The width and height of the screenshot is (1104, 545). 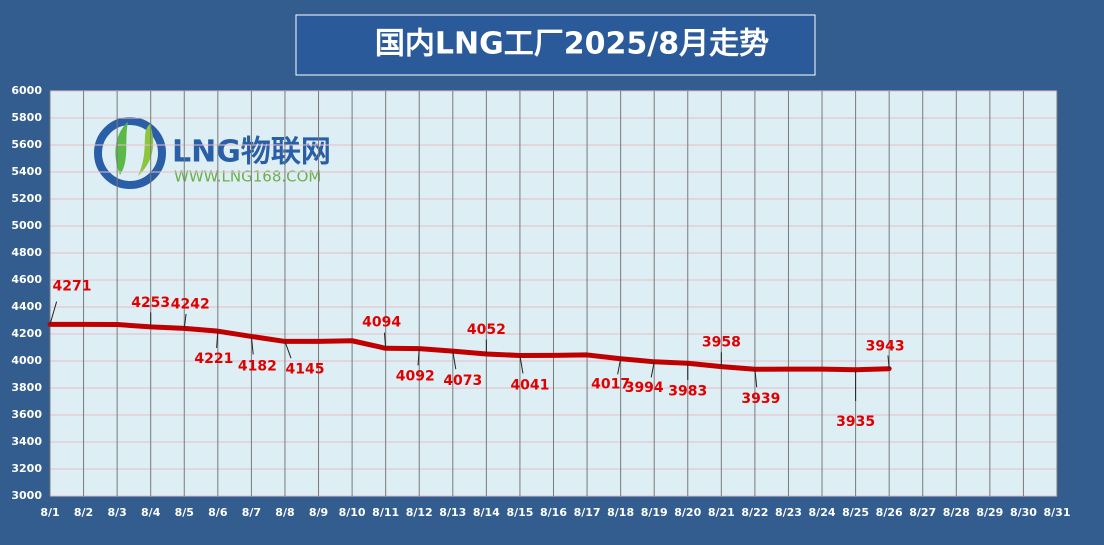 What do you see at coordinates (415, 377) in the screenshot?
I see `data-label: 4092` at bounding box center [415, 377].